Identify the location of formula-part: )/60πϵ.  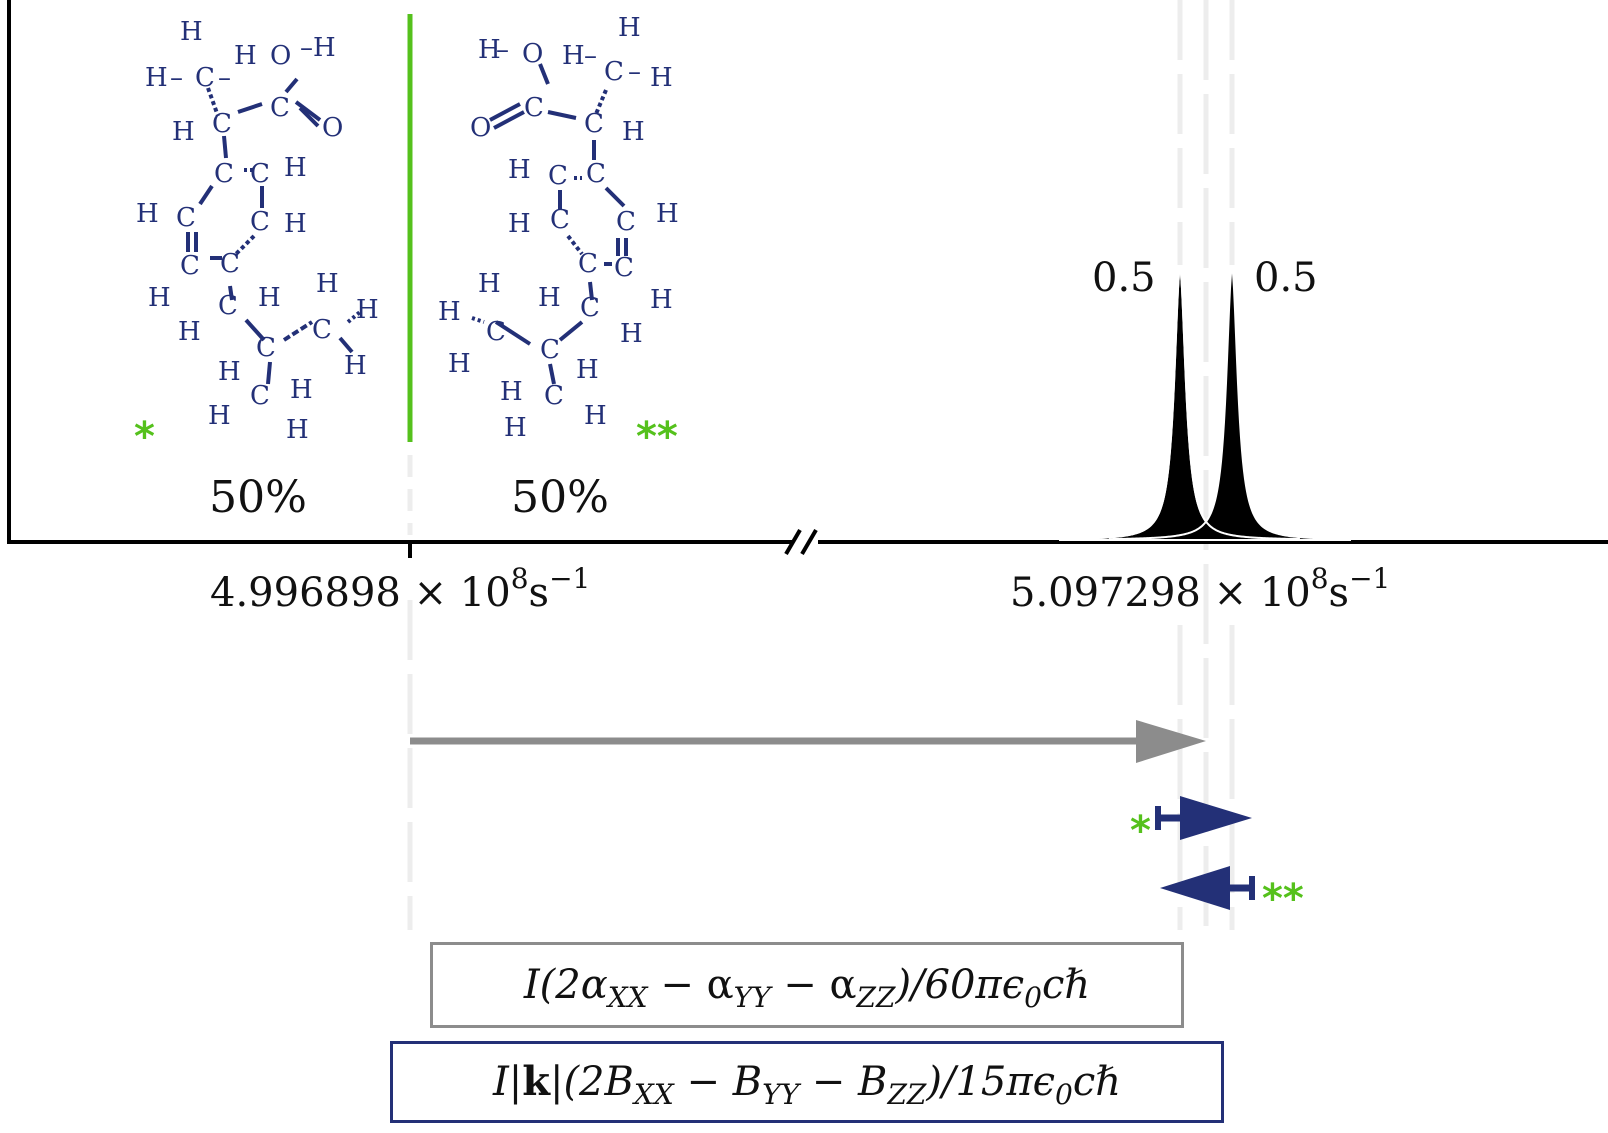
(960, 985).